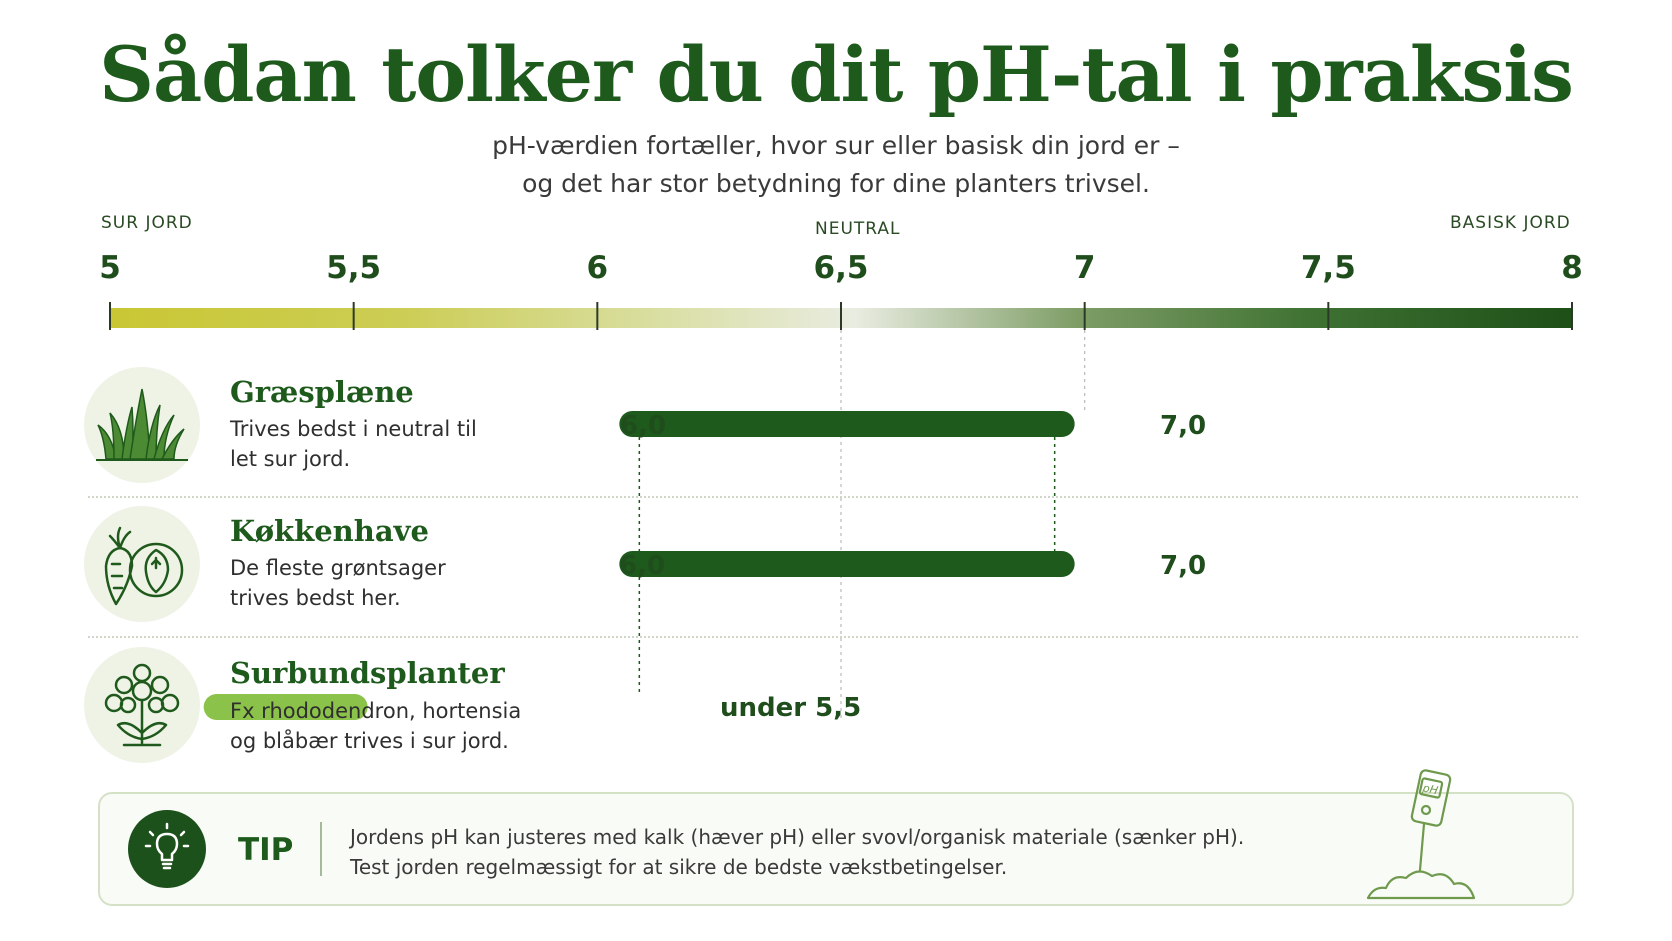 Image resolution: width=1672 pixels, height=941 pixels. I want to click on scale-tick-label: 5,5, so click(354, 268).